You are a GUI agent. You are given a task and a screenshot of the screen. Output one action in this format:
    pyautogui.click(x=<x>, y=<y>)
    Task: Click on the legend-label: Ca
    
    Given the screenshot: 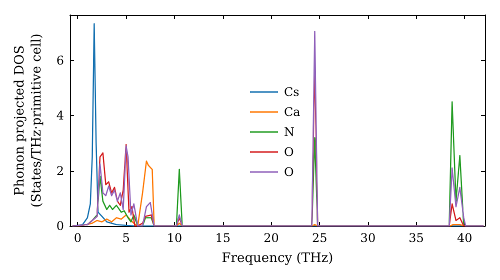 What is the action you would take?
    pyautogui.click(x=292, y=112)
    